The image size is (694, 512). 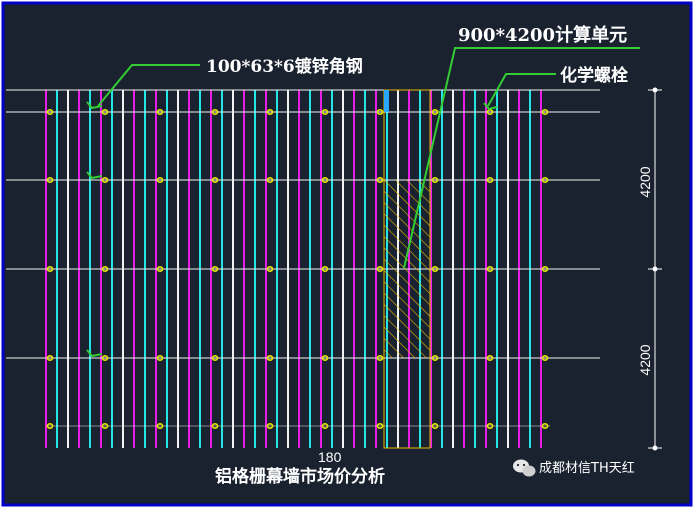 I want to click on label-chem-bolt: 化学螺栓, so click(x=594, y=75).